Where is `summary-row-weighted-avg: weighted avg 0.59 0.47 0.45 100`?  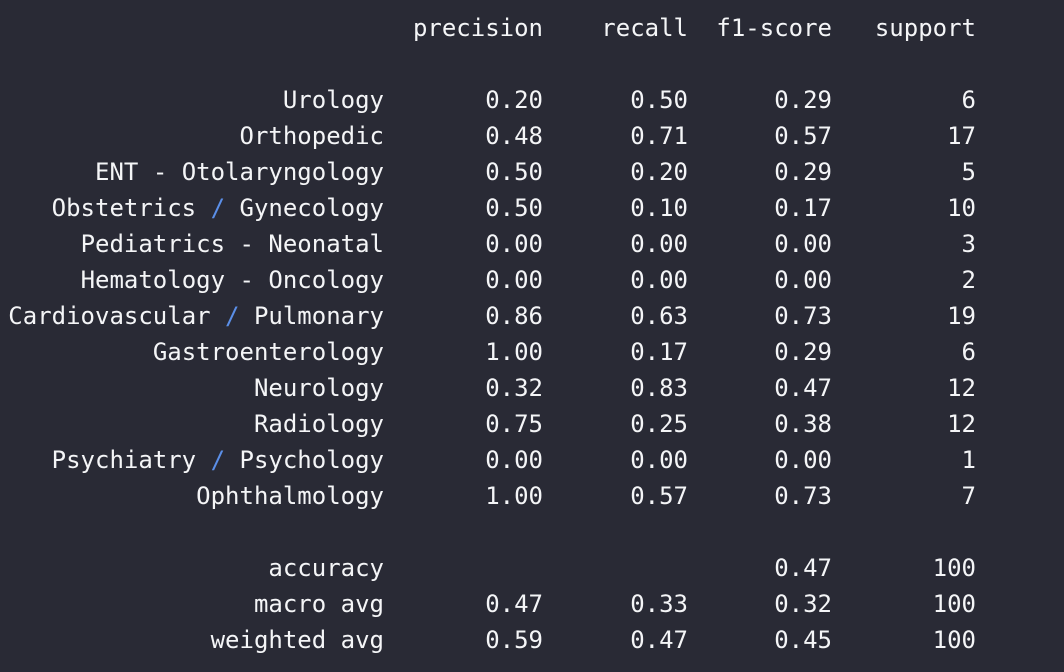
summary-row-weighted-avg: weighted avg 0.59 0.47 0.45 100 is located at coordinates (532, 640).